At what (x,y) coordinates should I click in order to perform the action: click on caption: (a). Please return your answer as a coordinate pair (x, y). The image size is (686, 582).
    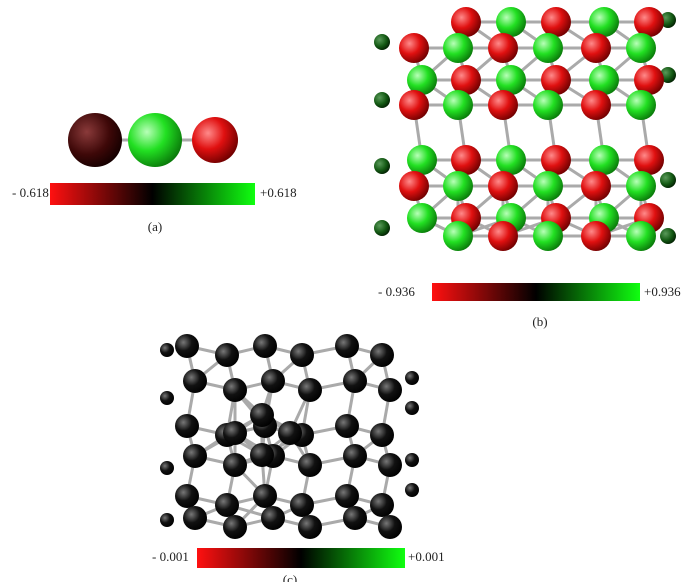
    Looking at the image, I should click on (155, 226).